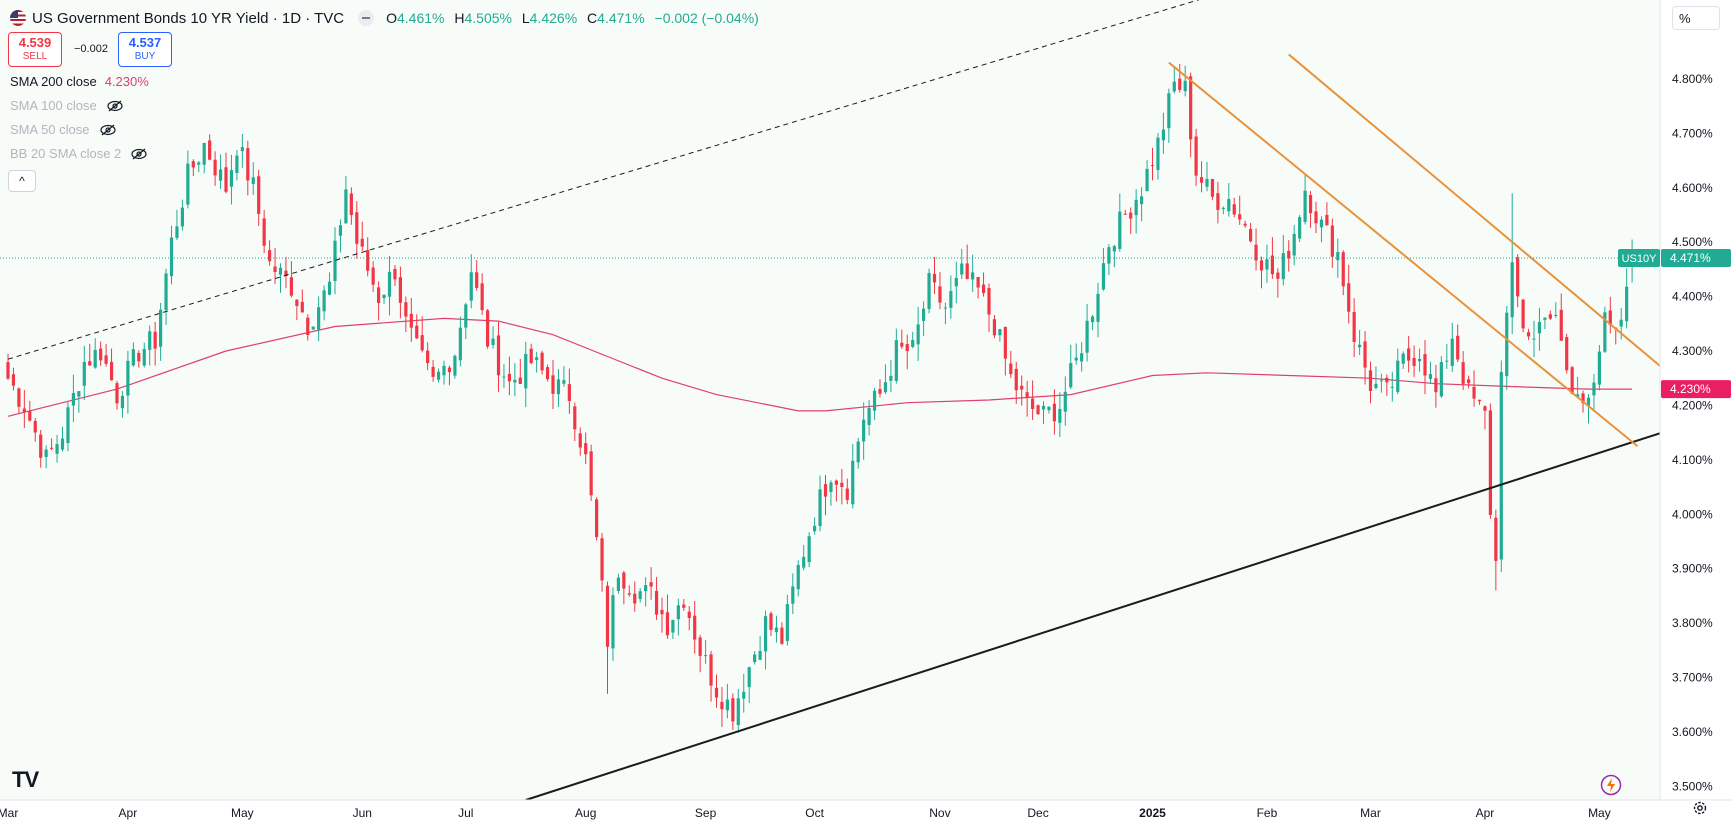  I want to click on indicator-sma-200: SMA 200 close 4.230%, so click(79, 81).